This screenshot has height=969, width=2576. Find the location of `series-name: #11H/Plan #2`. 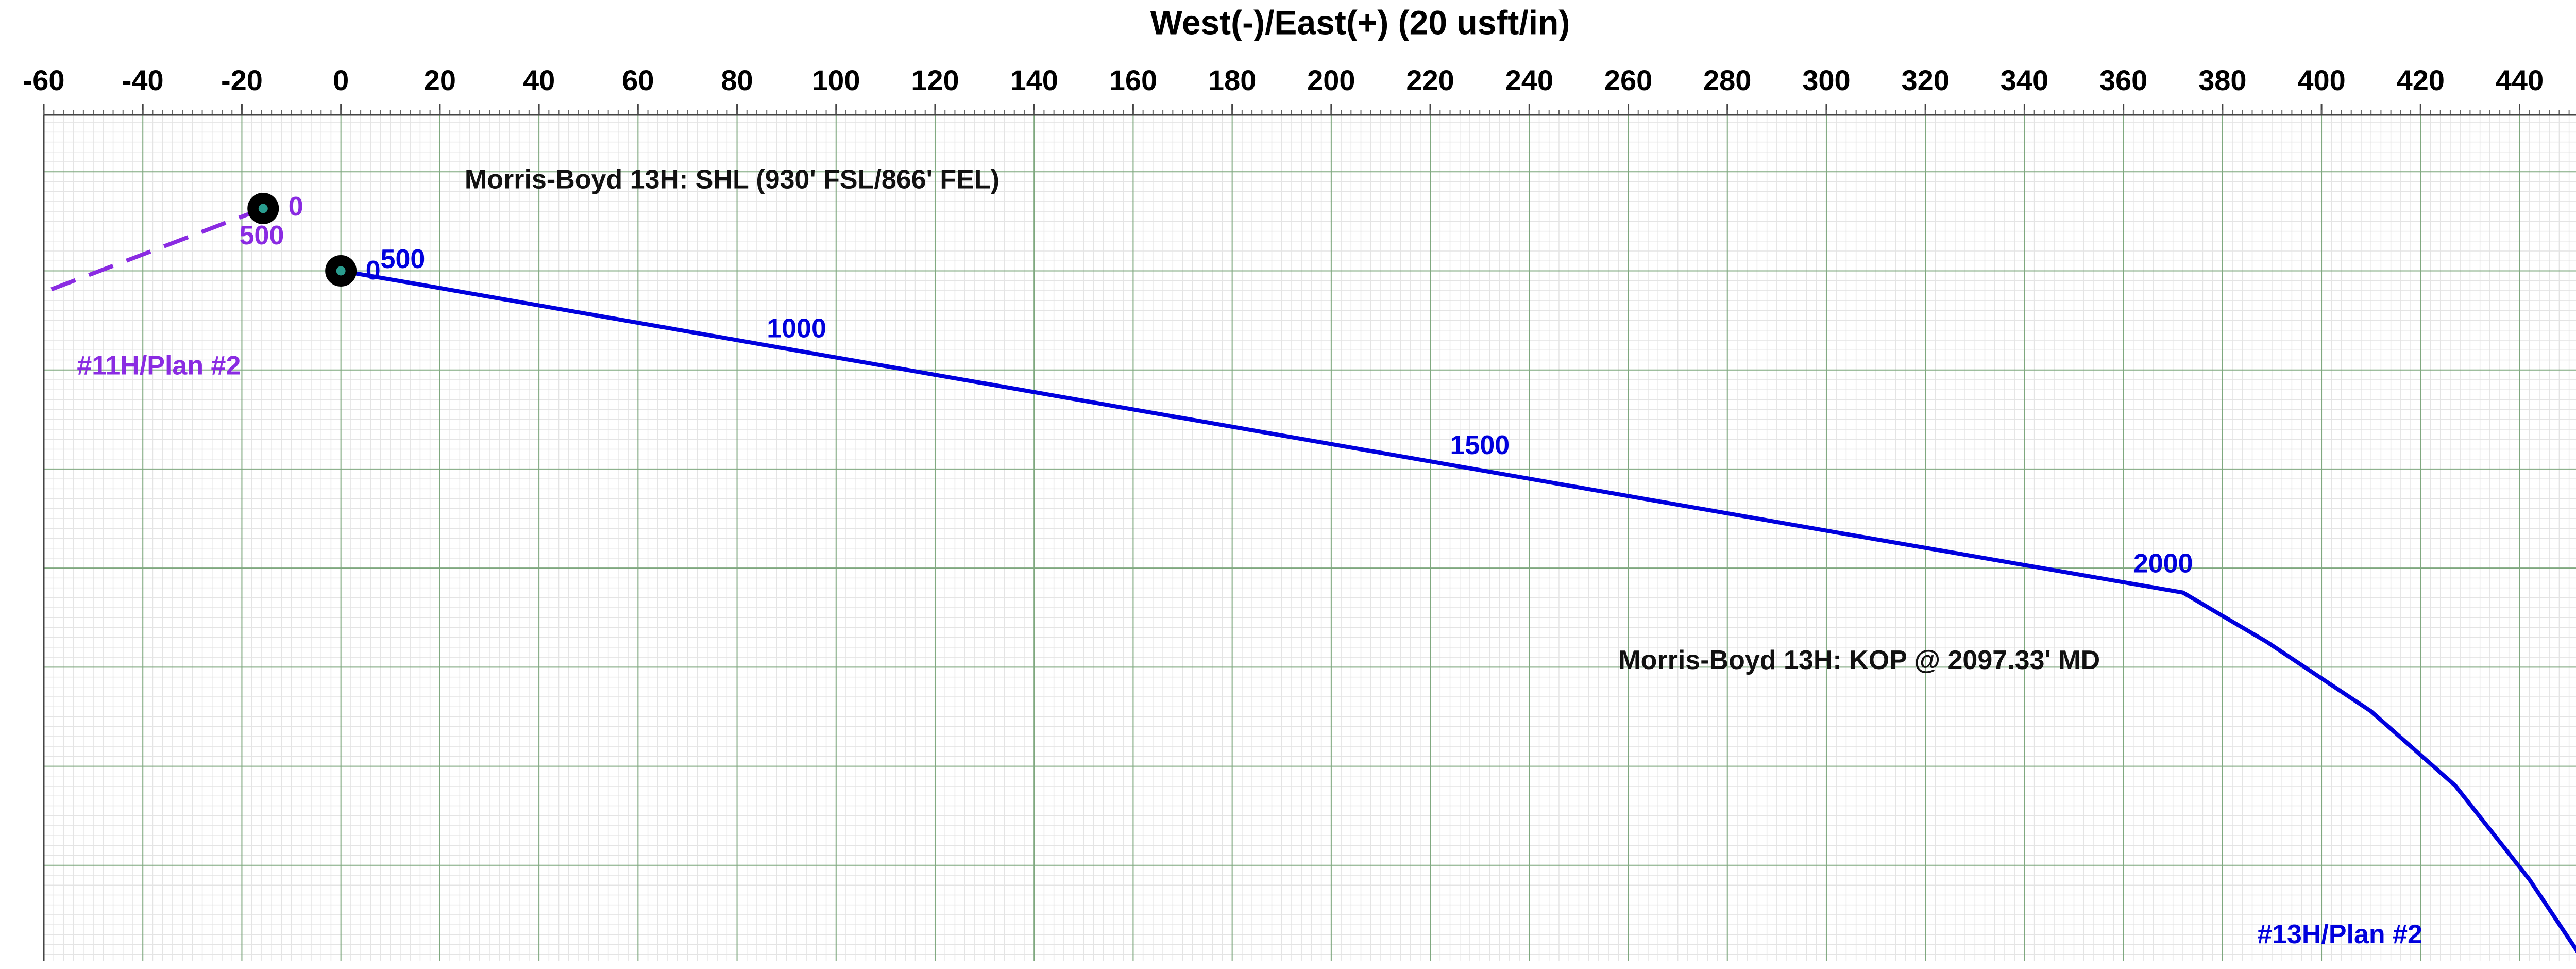

series-name: #11H/Plan #2 is located at coordinates (159, 365).